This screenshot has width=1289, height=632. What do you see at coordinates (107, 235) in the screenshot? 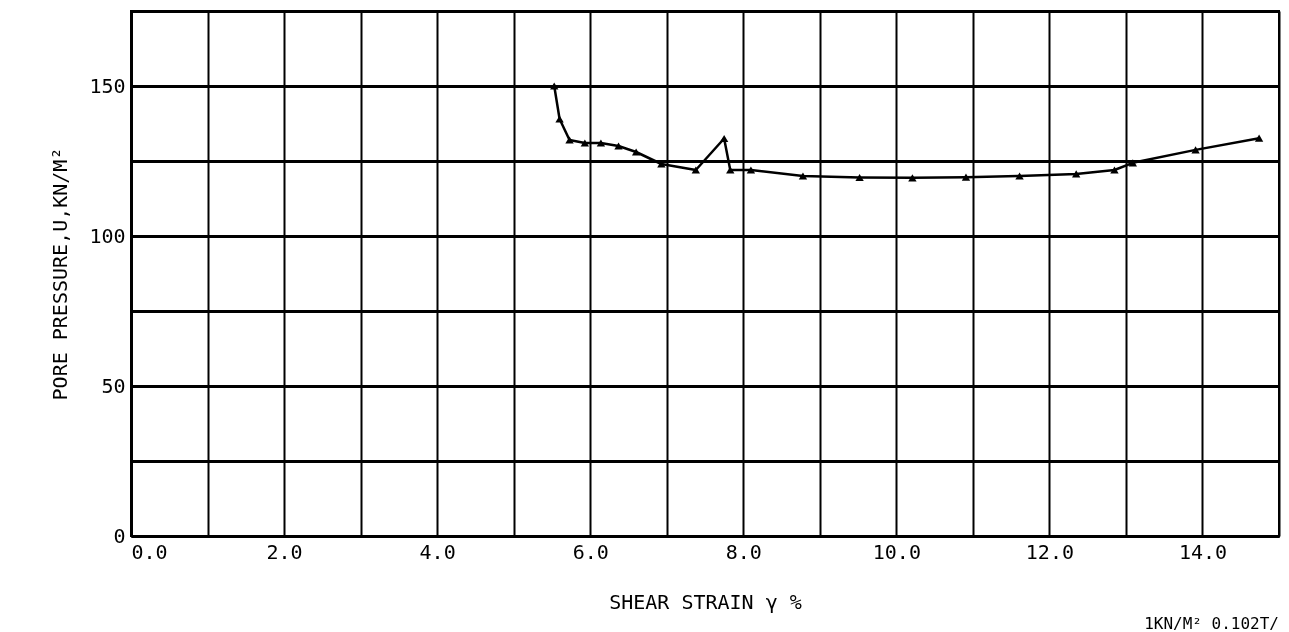
I see `y-tick-label: 100` at bounding box center [107, 235].